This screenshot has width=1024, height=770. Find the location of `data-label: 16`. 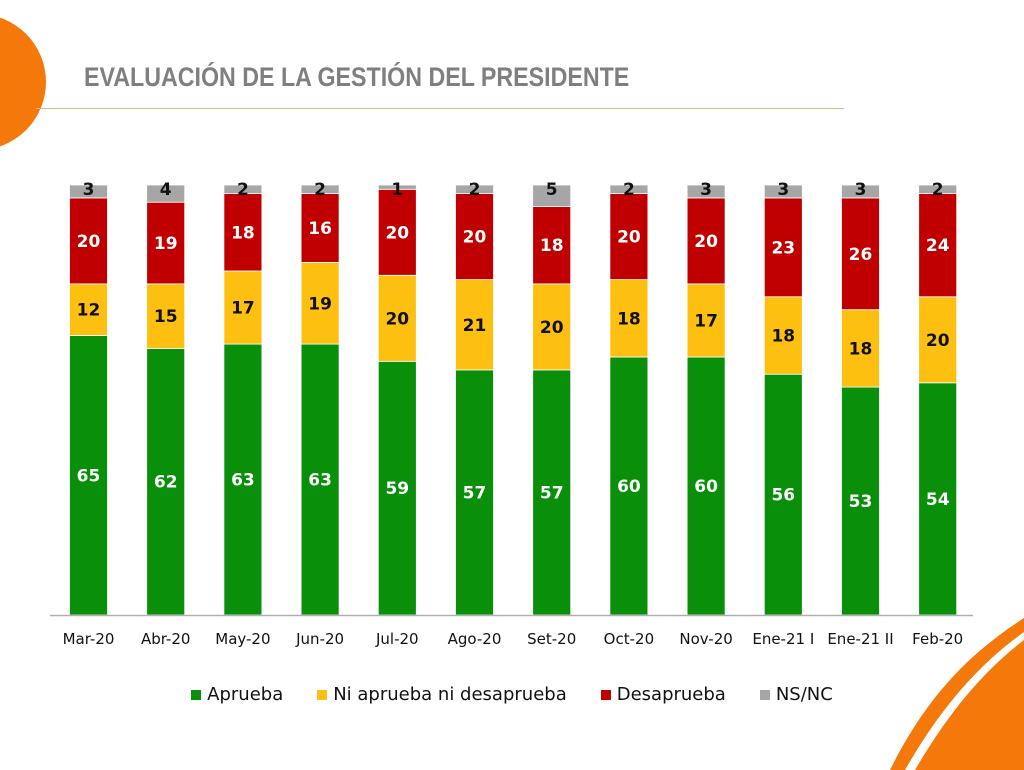

data-label: 16 is located at coordinates (320, 229).